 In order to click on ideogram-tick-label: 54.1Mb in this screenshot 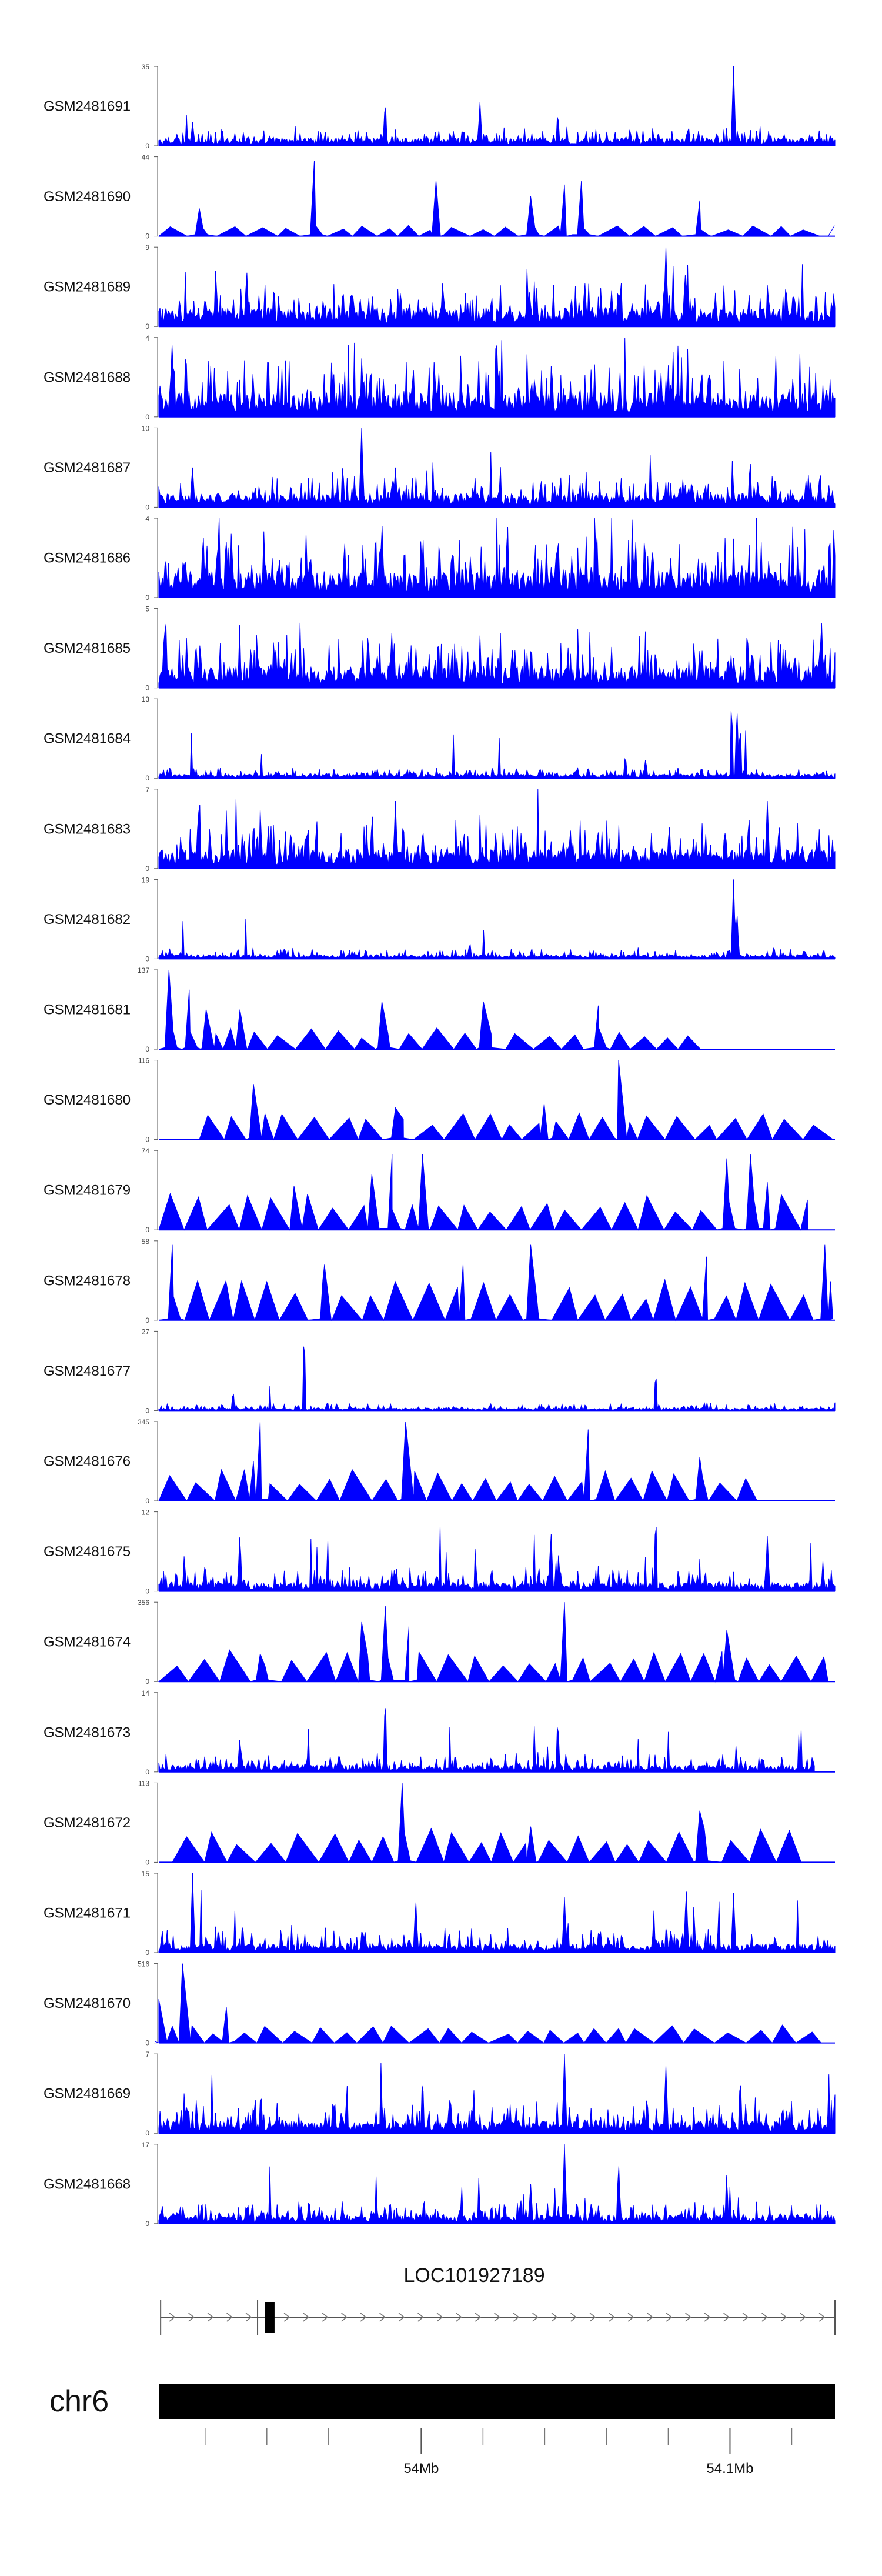, I will do `click(729, 2469)`.